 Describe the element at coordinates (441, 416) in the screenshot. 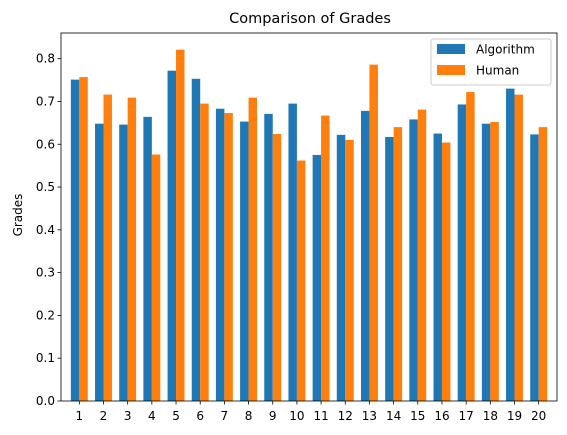

I see `x-tick-label: 16` at that location.